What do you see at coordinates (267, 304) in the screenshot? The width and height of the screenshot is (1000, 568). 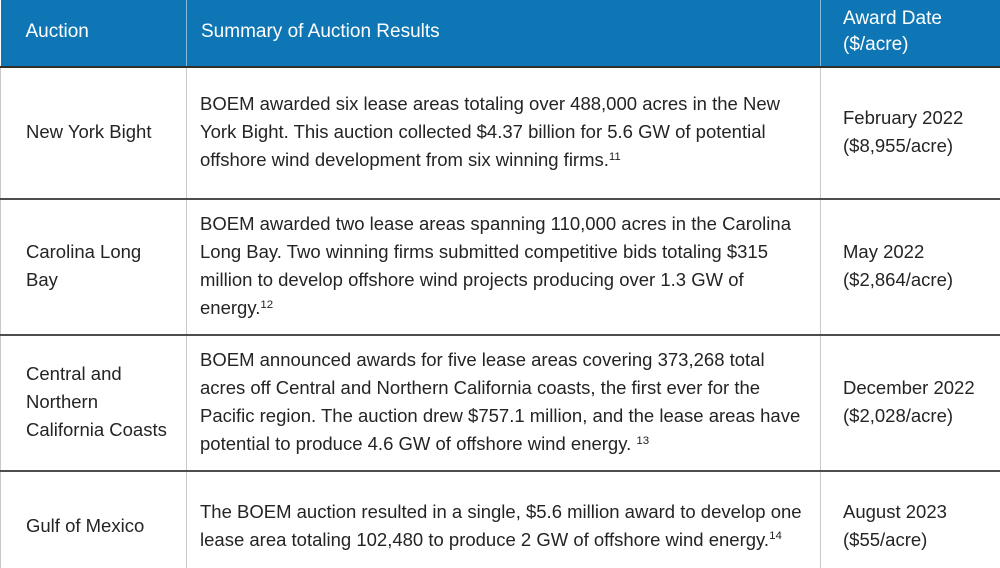 I see `footnote-ref: 12` at bounding box center [267, 304].